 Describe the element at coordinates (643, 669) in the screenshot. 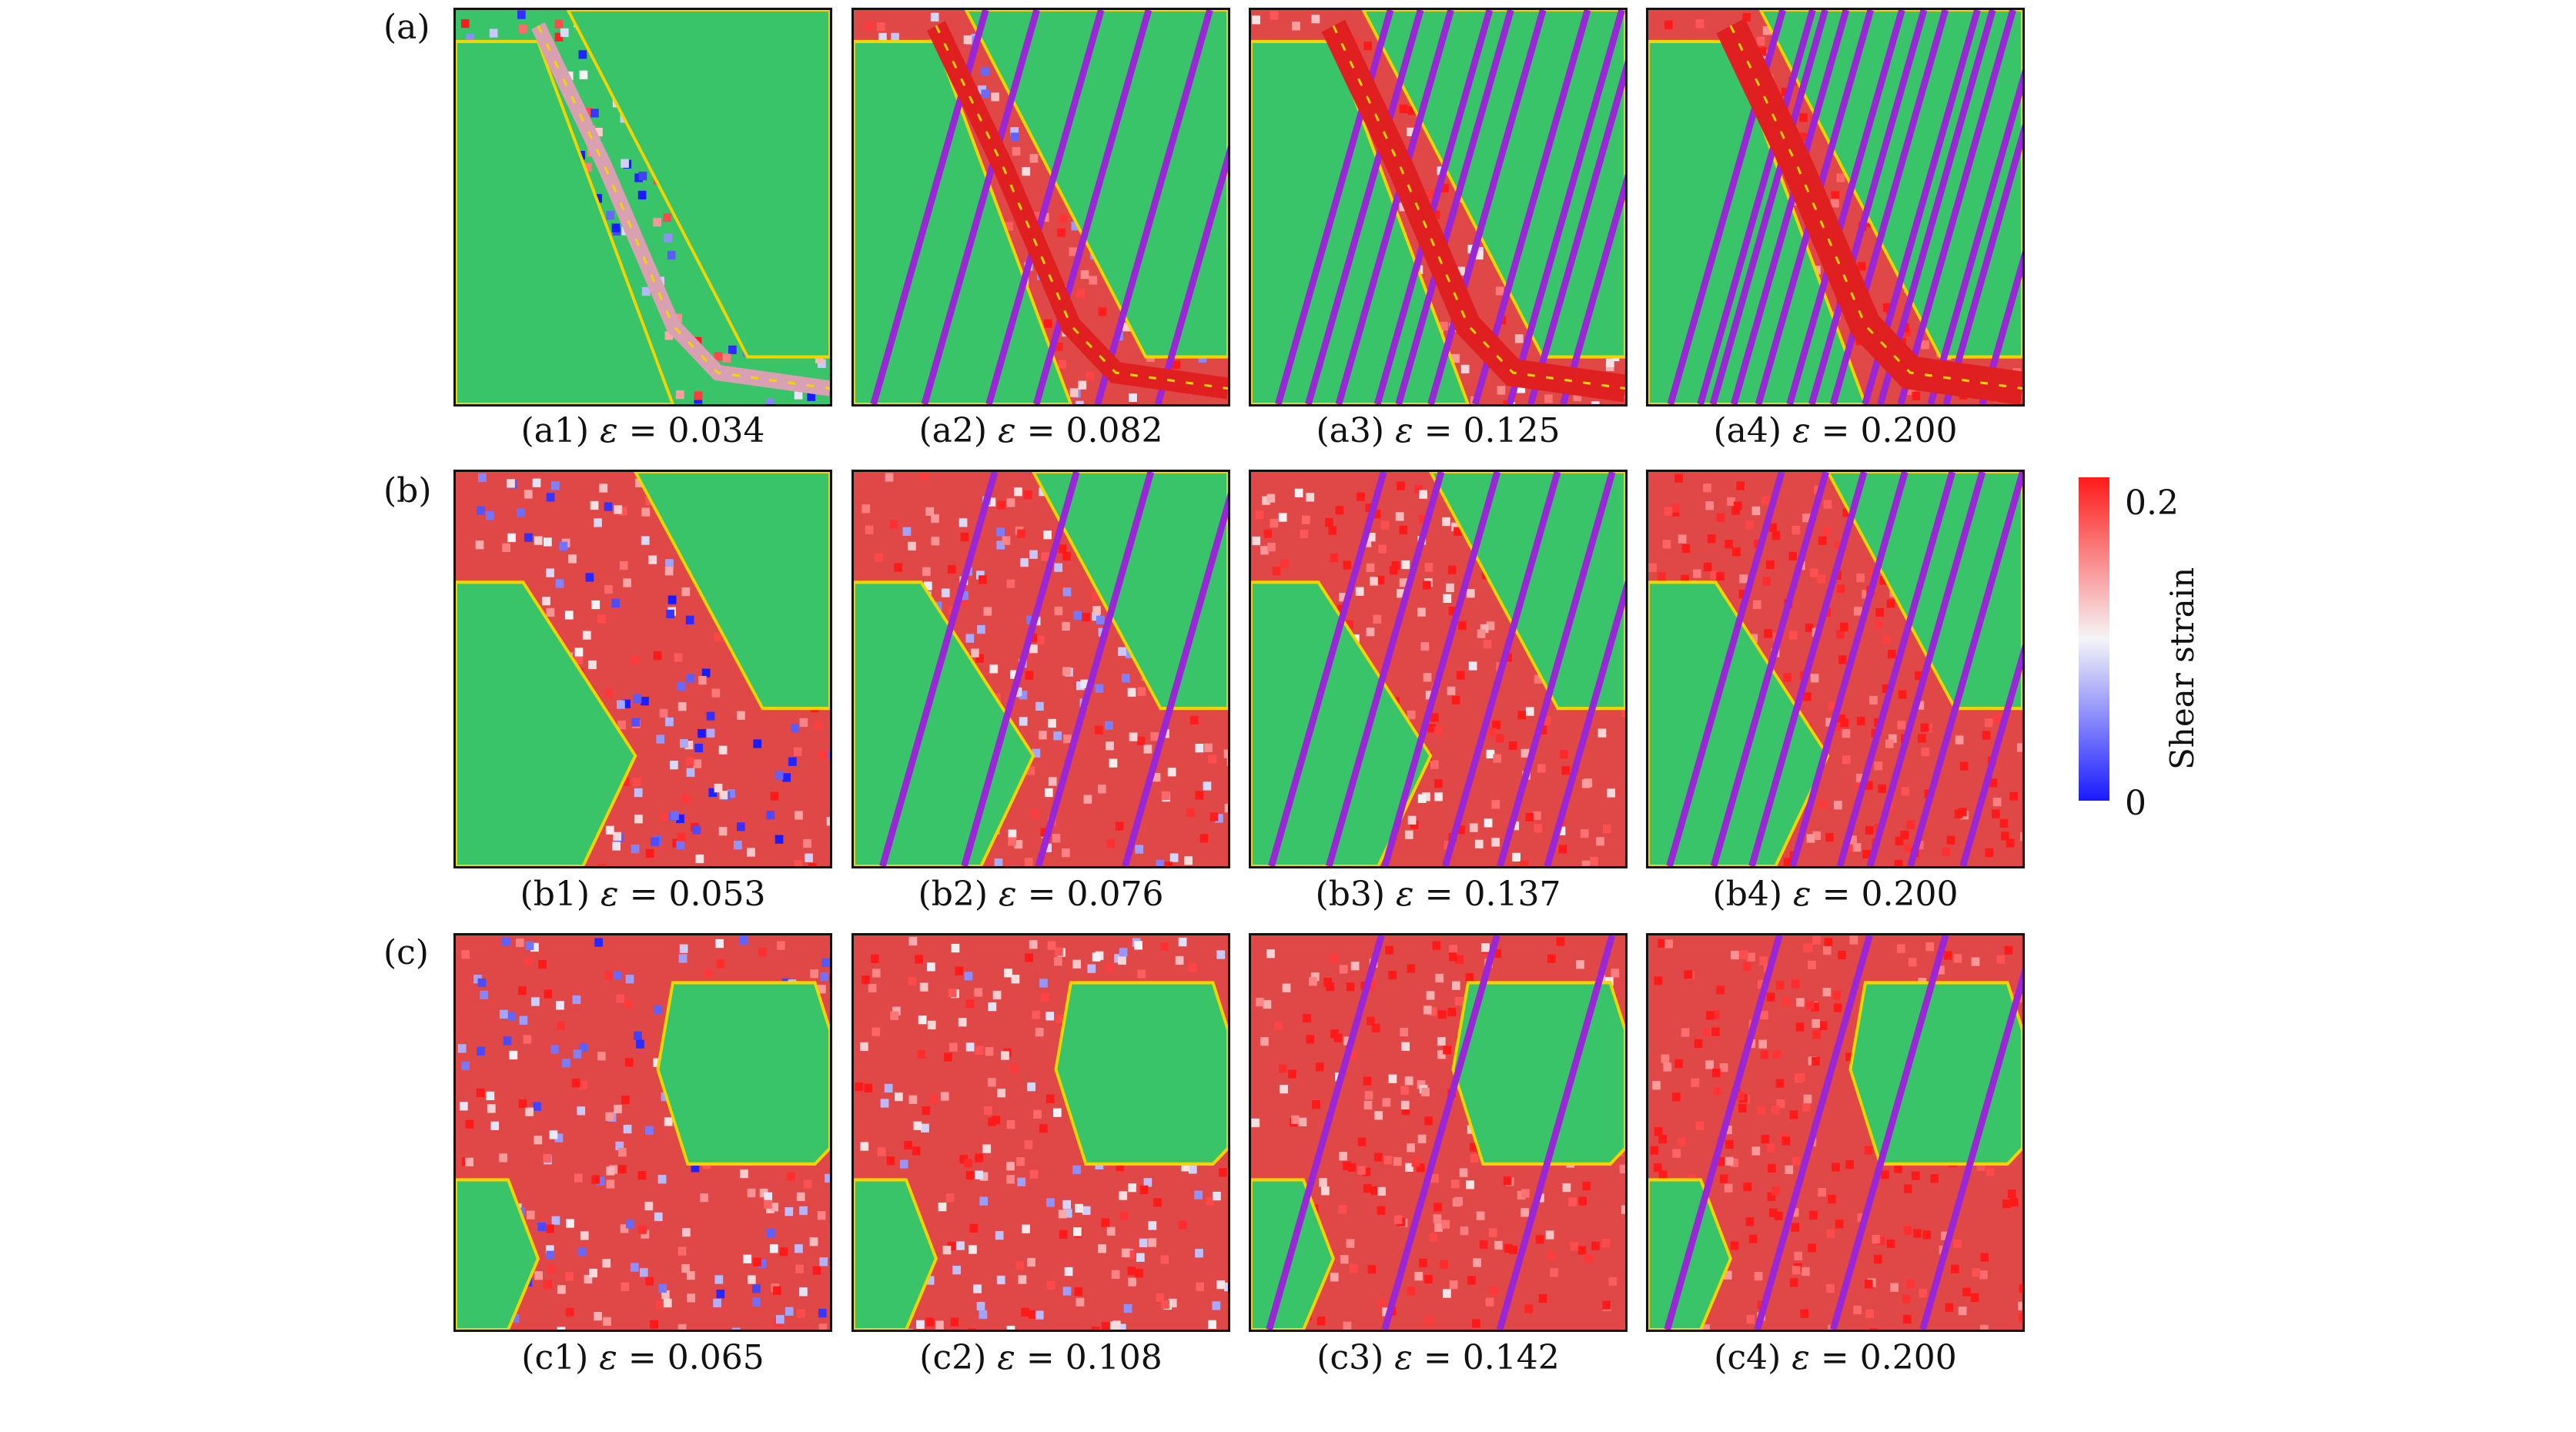

I see `panel-b1-image` at that location.